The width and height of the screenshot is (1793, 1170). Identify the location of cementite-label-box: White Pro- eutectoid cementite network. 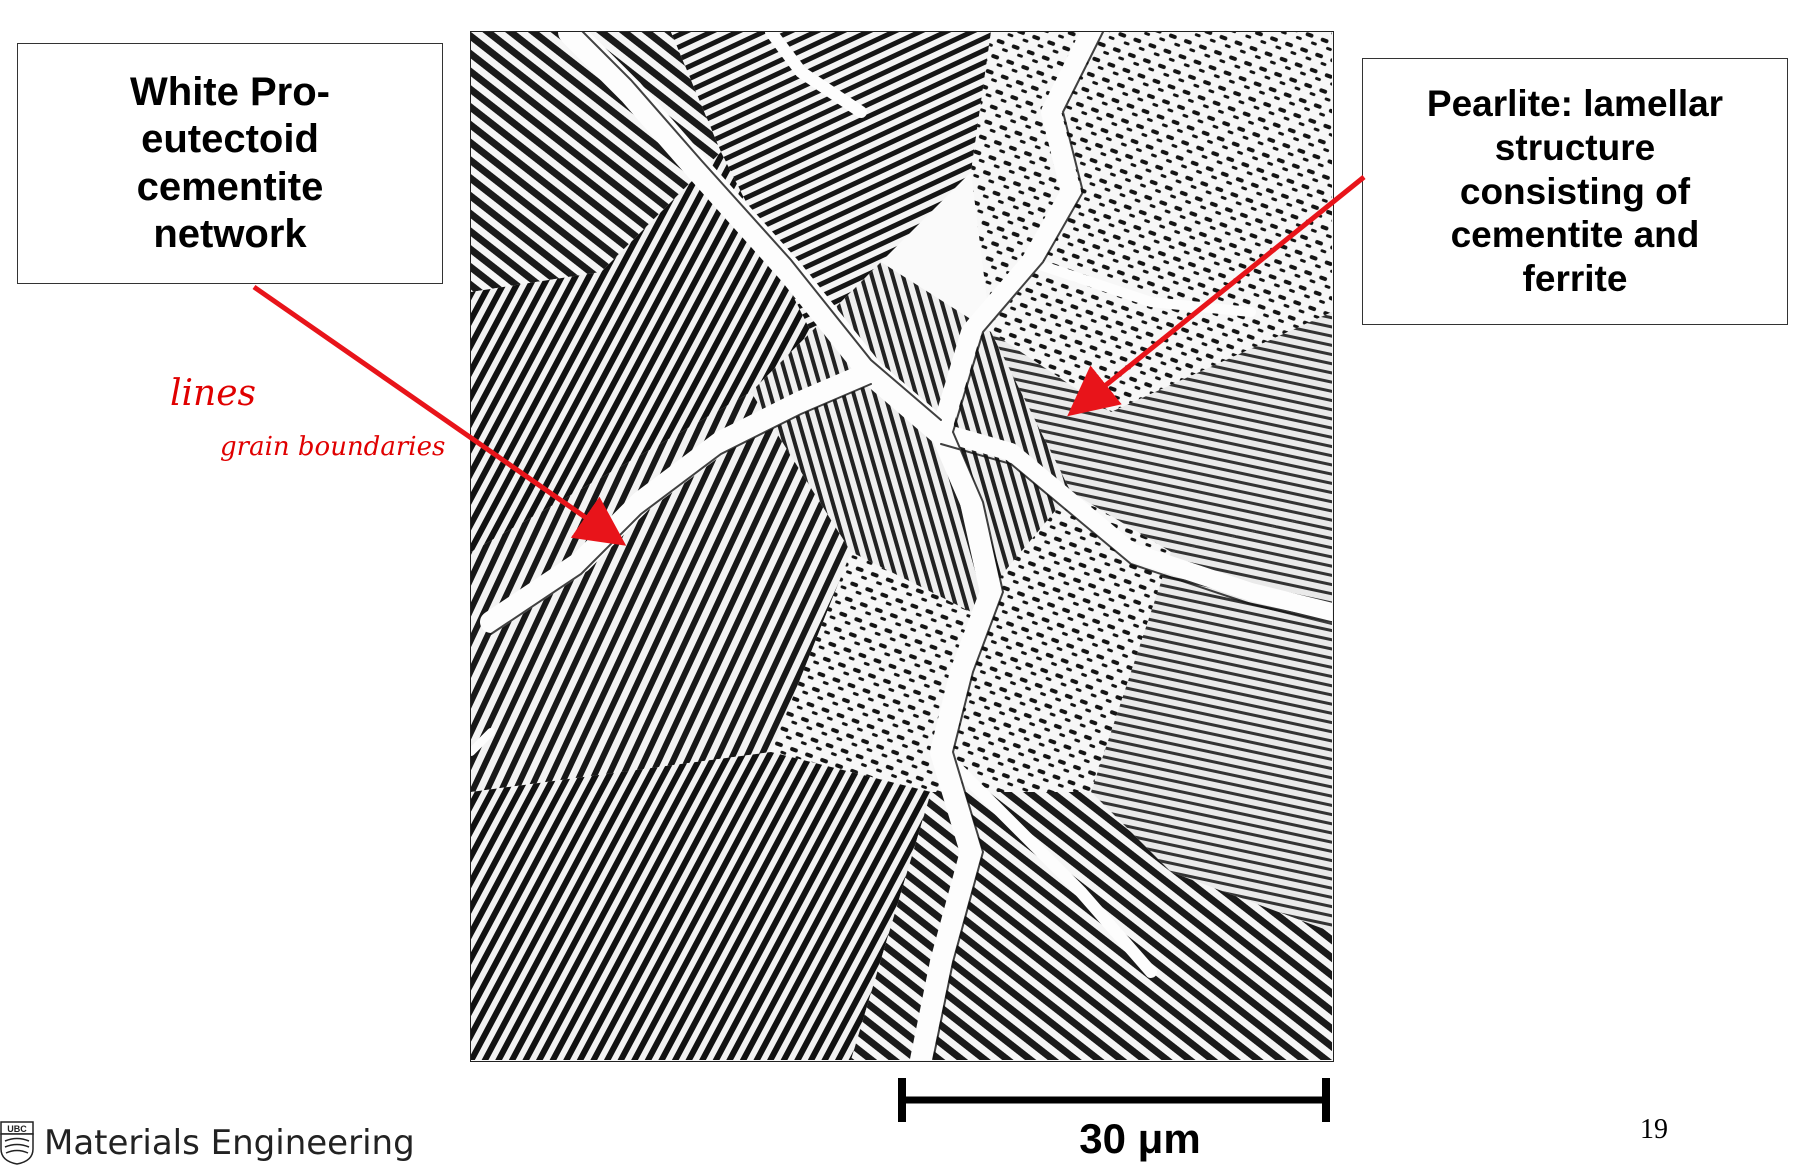
(230, 163).